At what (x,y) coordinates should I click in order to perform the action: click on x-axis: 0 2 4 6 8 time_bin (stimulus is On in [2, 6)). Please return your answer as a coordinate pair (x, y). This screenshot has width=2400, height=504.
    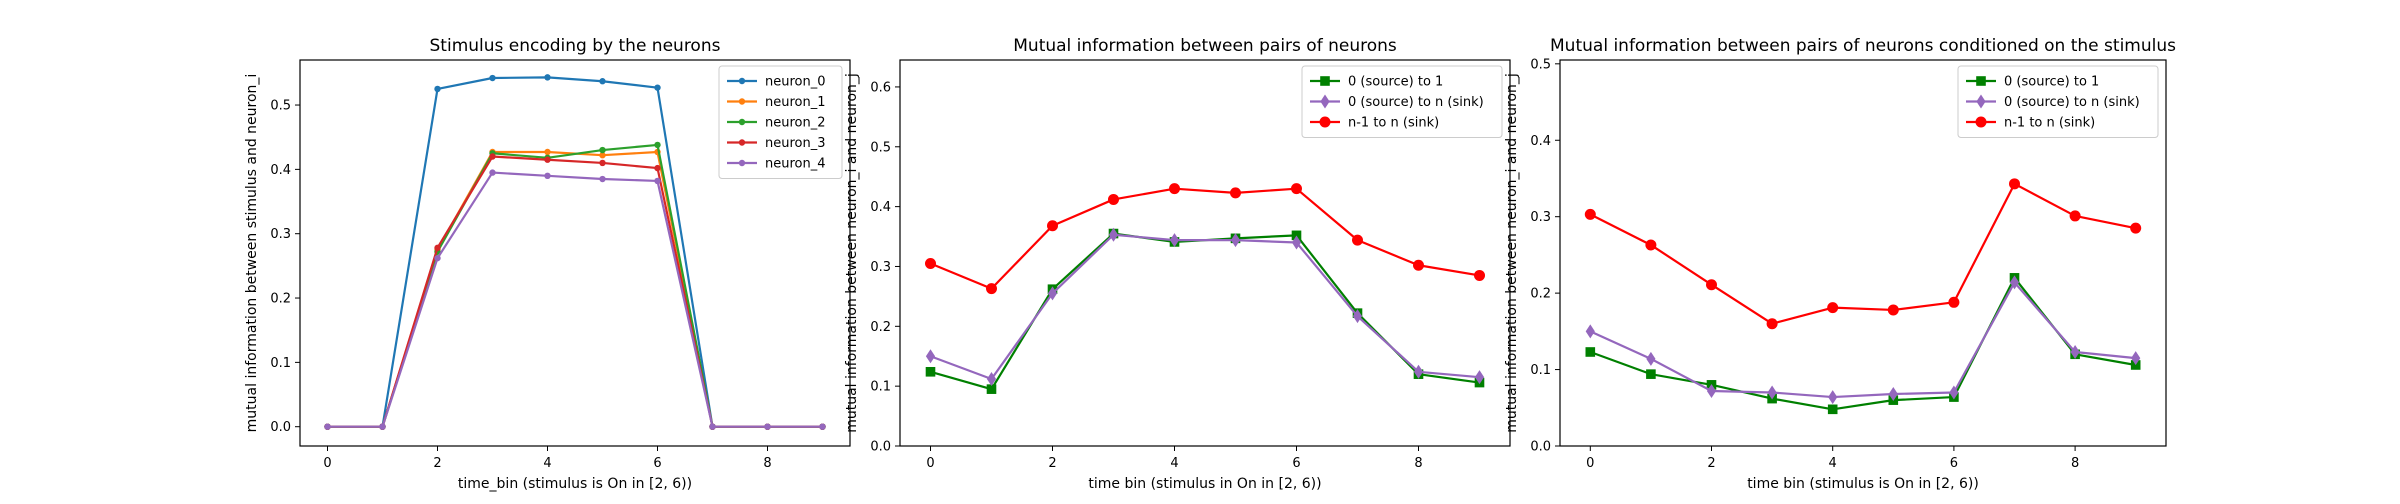
    Looking at the image, I should click on (547, 469).